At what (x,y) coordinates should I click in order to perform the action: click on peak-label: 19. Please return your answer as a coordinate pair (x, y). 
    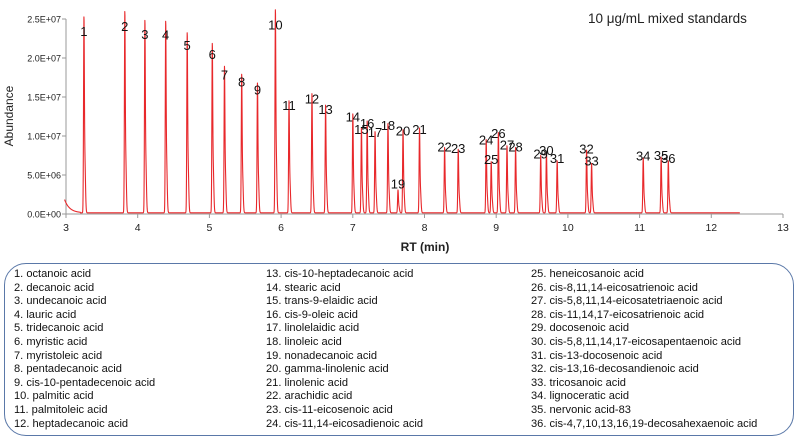
    Looking at the image, I should click on (398, 184).